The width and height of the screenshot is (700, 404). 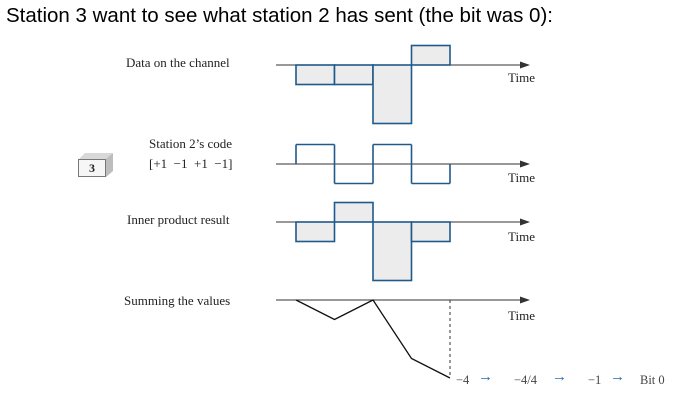 What do you see at coordinates (652, 380) in the screenshot?
I see `result-bit: Bit 0` at bounding box center [652, 380].